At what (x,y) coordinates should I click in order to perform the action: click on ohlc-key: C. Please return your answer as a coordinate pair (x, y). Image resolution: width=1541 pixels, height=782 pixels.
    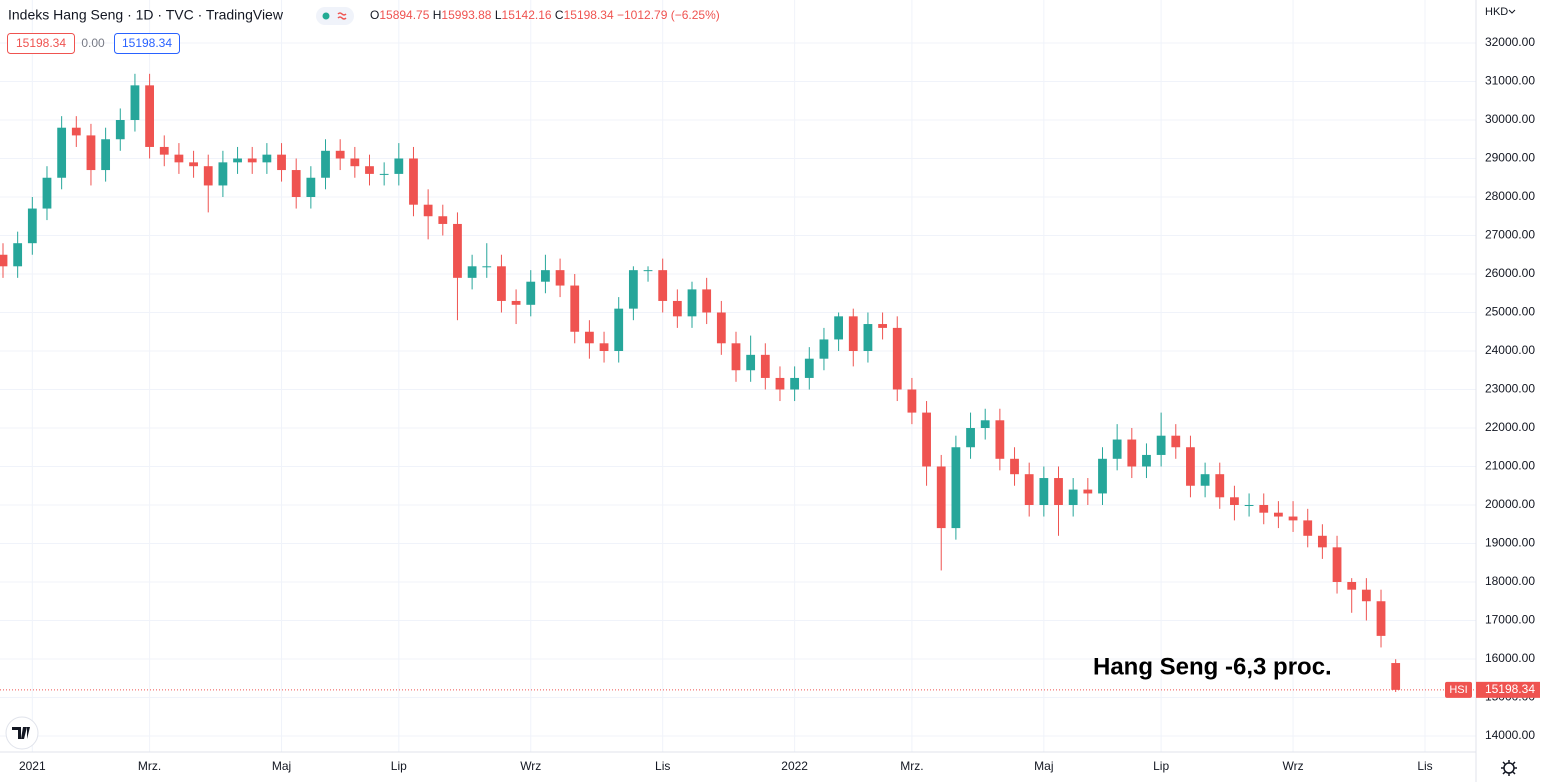
    Looking at the image, I should click on (559, 15).